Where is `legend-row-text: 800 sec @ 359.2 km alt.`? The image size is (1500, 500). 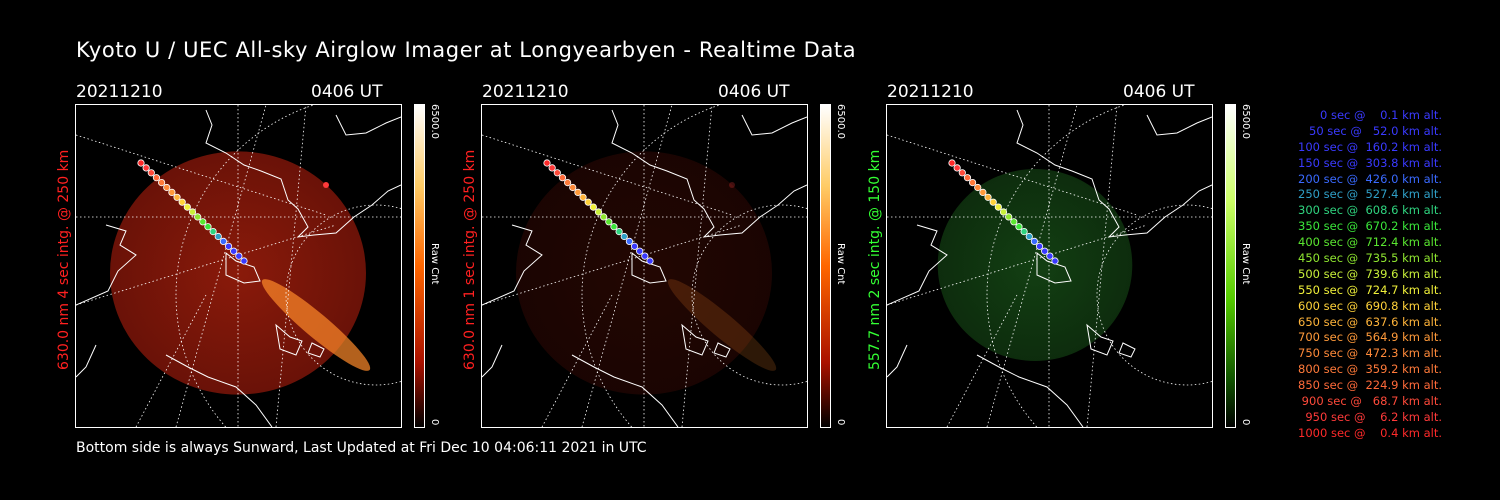 legend-row-text: 800 sec @ 359.2 km alt. is located at coordinates (1368, 369).